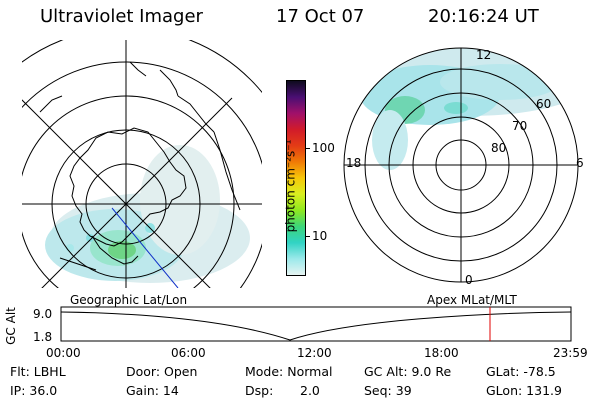  What do you see at coordinates (388, 390) in the screenshot?
I see `info-seq: Seq: 39` at bounding box center [388, 390].